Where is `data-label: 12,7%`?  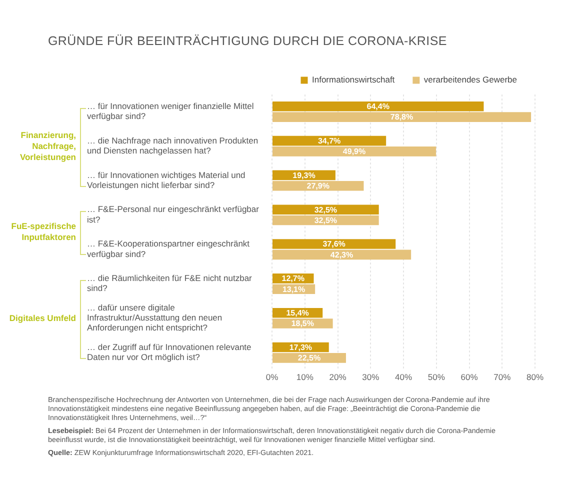 data-label: 12,7% is located at coordinates (293, 279).